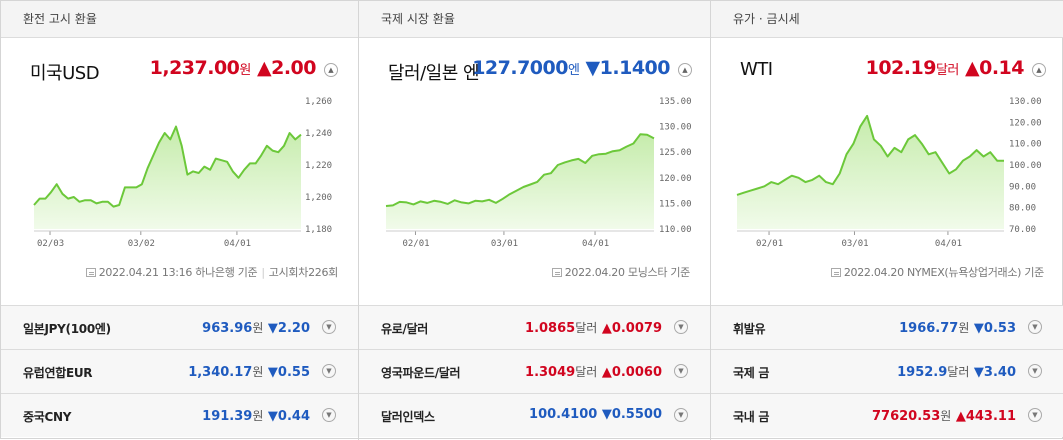 This screenshot has width=1063, height=440. What do you see at coordinates (675, 128) in the screenshot?
I see `y-tick-label: 130.00` at bounding box center [675, 128].